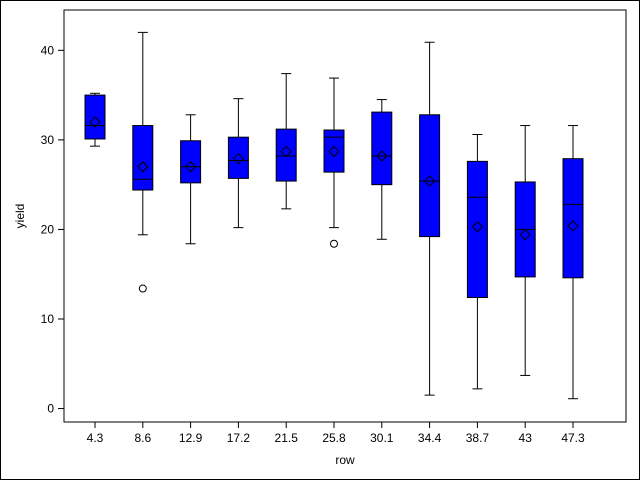 This screenshot has height=480, width=640. What do you see at coordinates (48, 140) in the screenshot?
I see `y-tick-label: 30` at bounding box center [48, 140].